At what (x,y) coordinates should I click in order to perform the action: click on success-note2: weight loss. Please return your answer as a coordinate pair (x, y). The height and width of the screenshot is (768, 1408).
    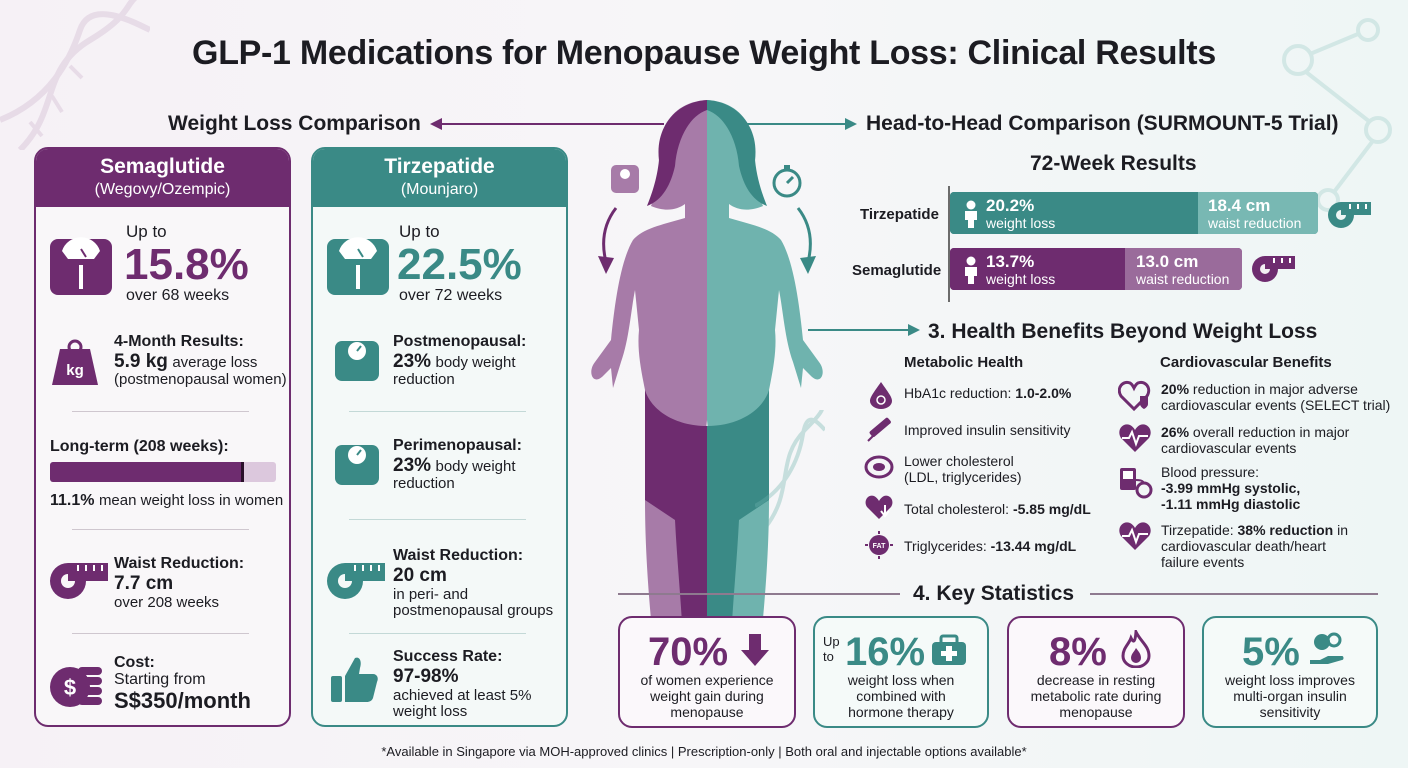
    Looking at the image, I should click on (430, 711).